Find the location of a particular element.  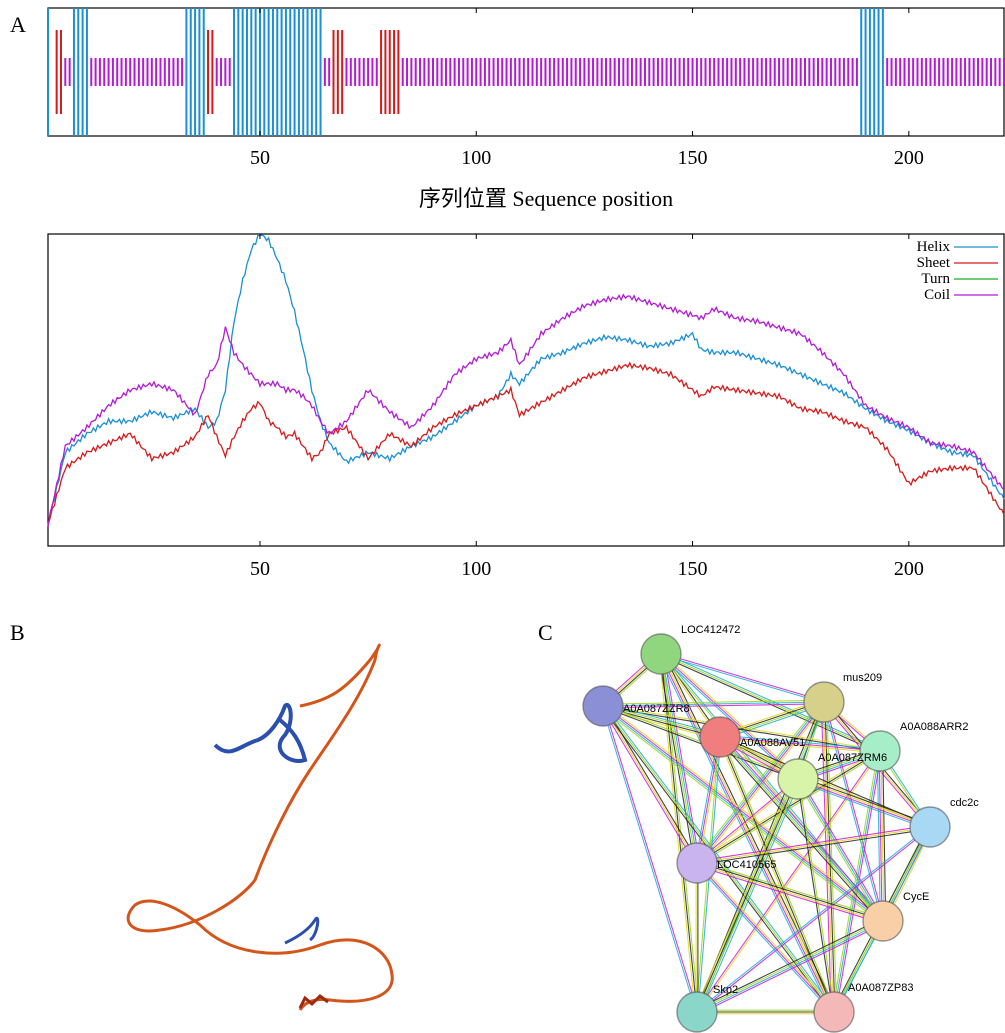

secondary-structure-track-chart: 50 100 150 200 is located at coordinates (526, 88).